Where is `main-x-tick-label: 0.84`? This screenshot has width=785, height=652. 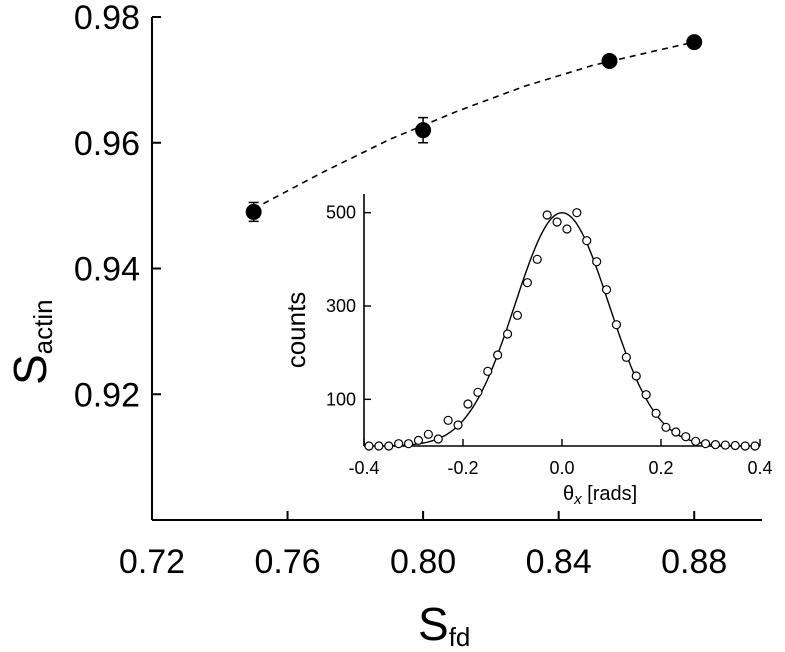
main-x-tick-label: 0.84 is located at coordinates (559, 562).